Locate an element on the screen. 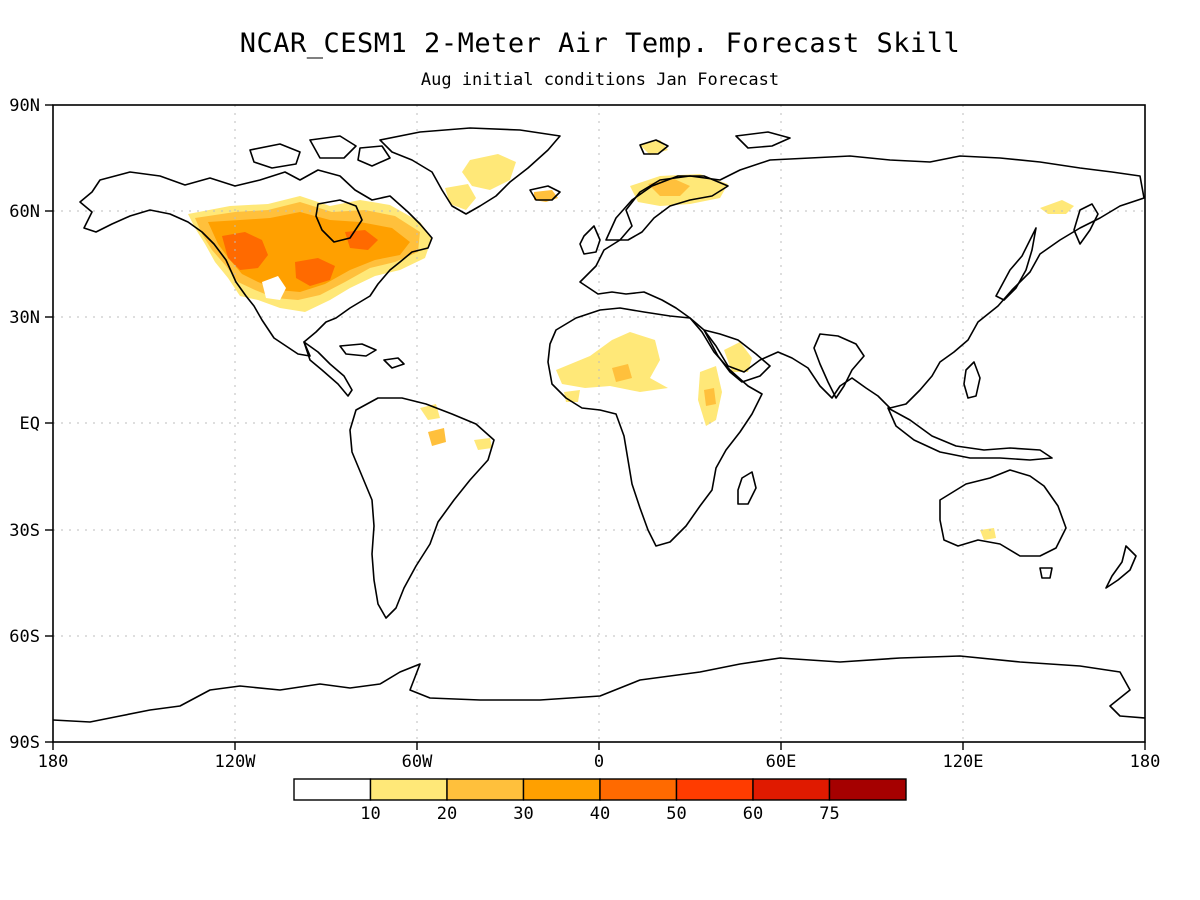 The image size is (1200, 900). shade-arabia is located at coordinates (738, 357).